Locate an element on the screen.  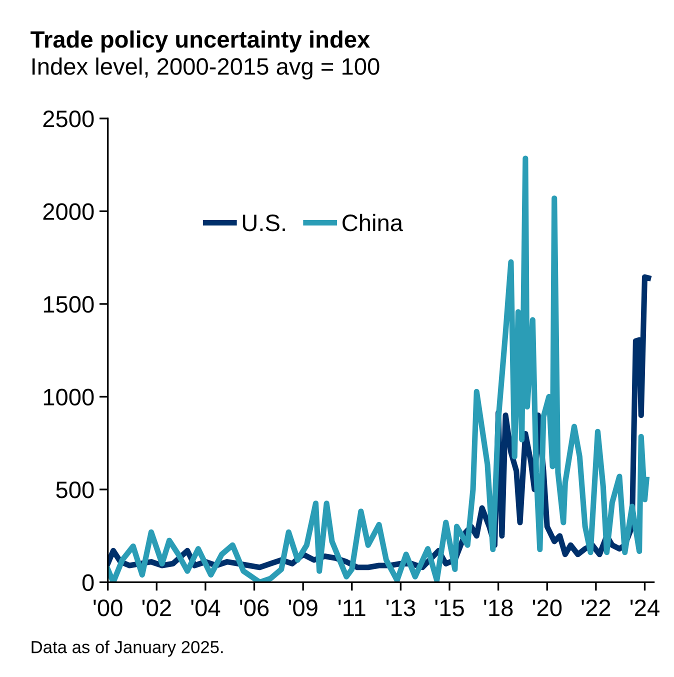
y-tick-label: 0 is located at coordinates (88, 583).